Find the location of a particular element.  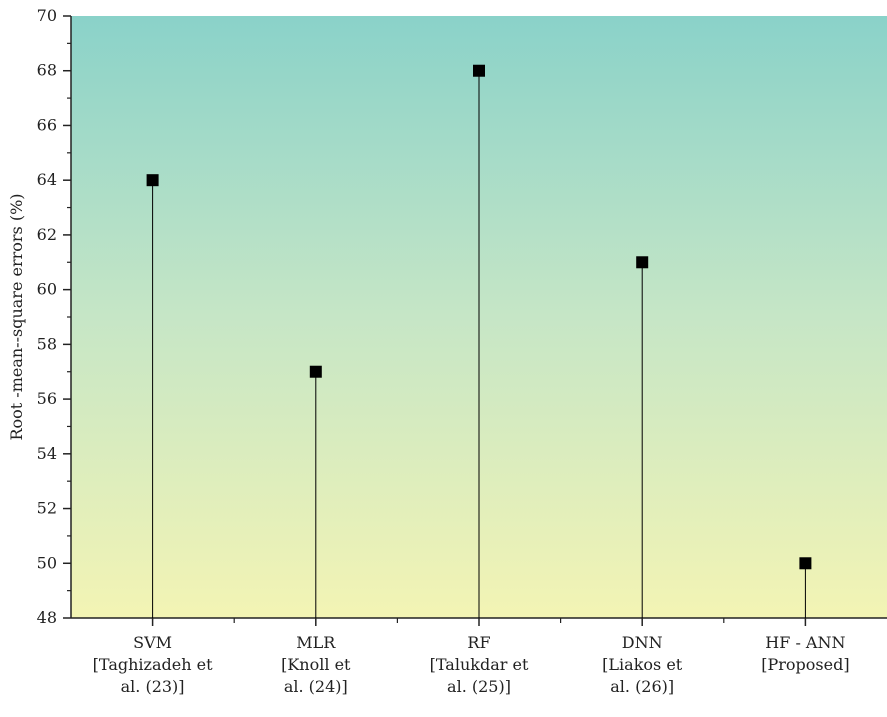

x-category-label: [Taghizadeh et is located at coordinates (153, 664).